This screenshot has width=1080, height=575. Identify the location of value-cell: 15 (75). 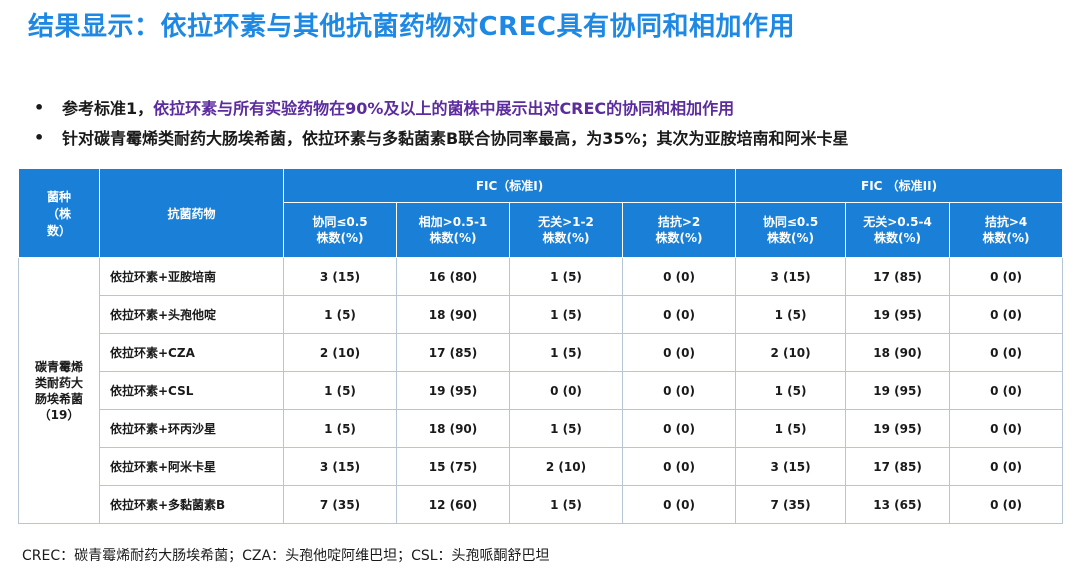
(453, 466).